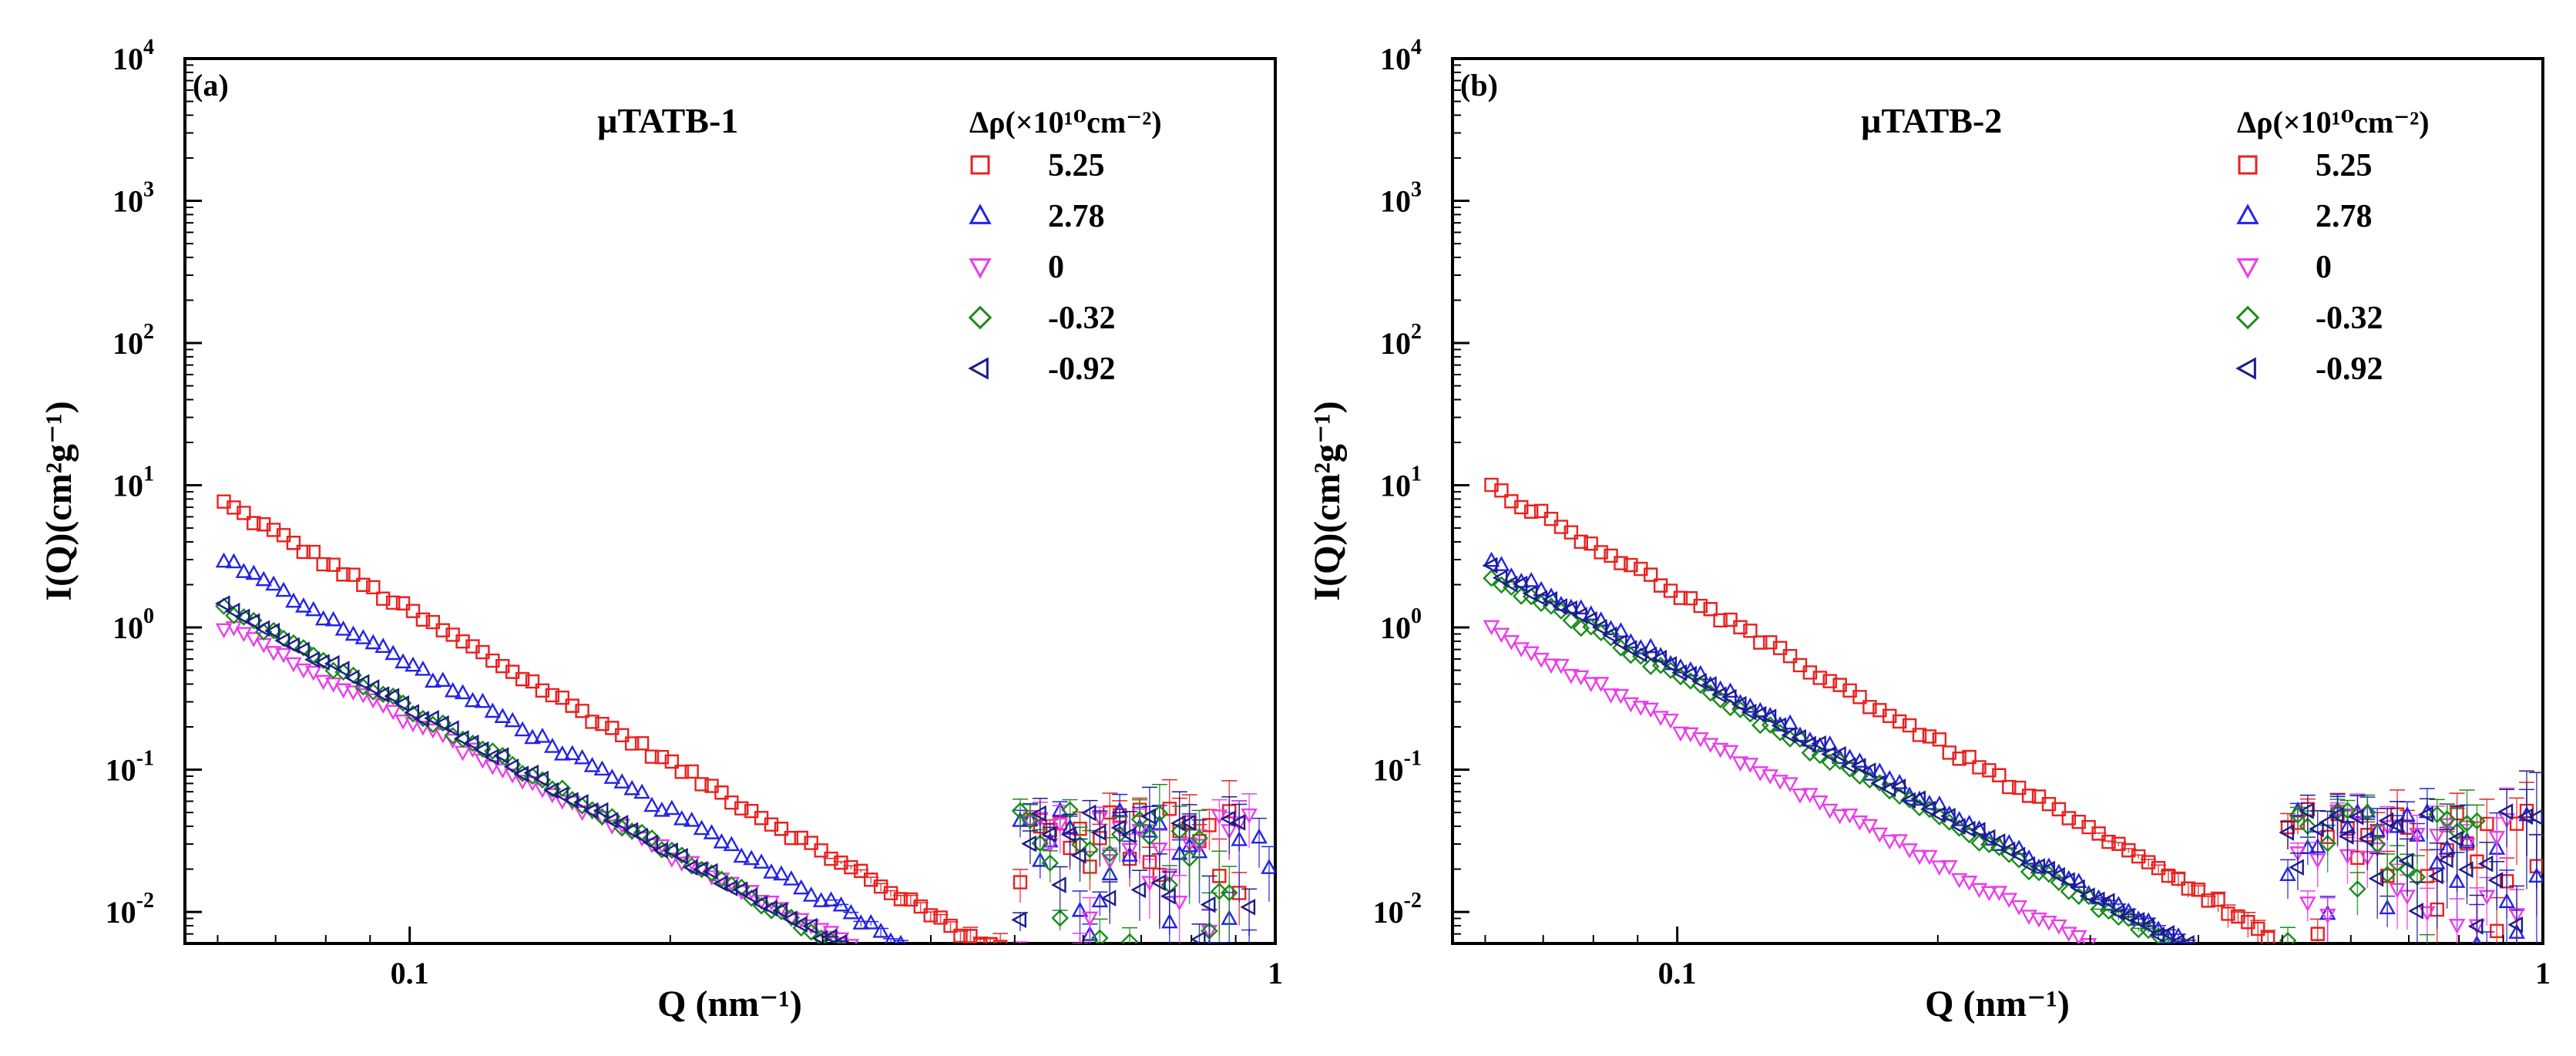  What do you see at coordinates (1397, 767) in the screenshot?
I see `y-tick-label: 10-1` at bounding box center [1397, 767].